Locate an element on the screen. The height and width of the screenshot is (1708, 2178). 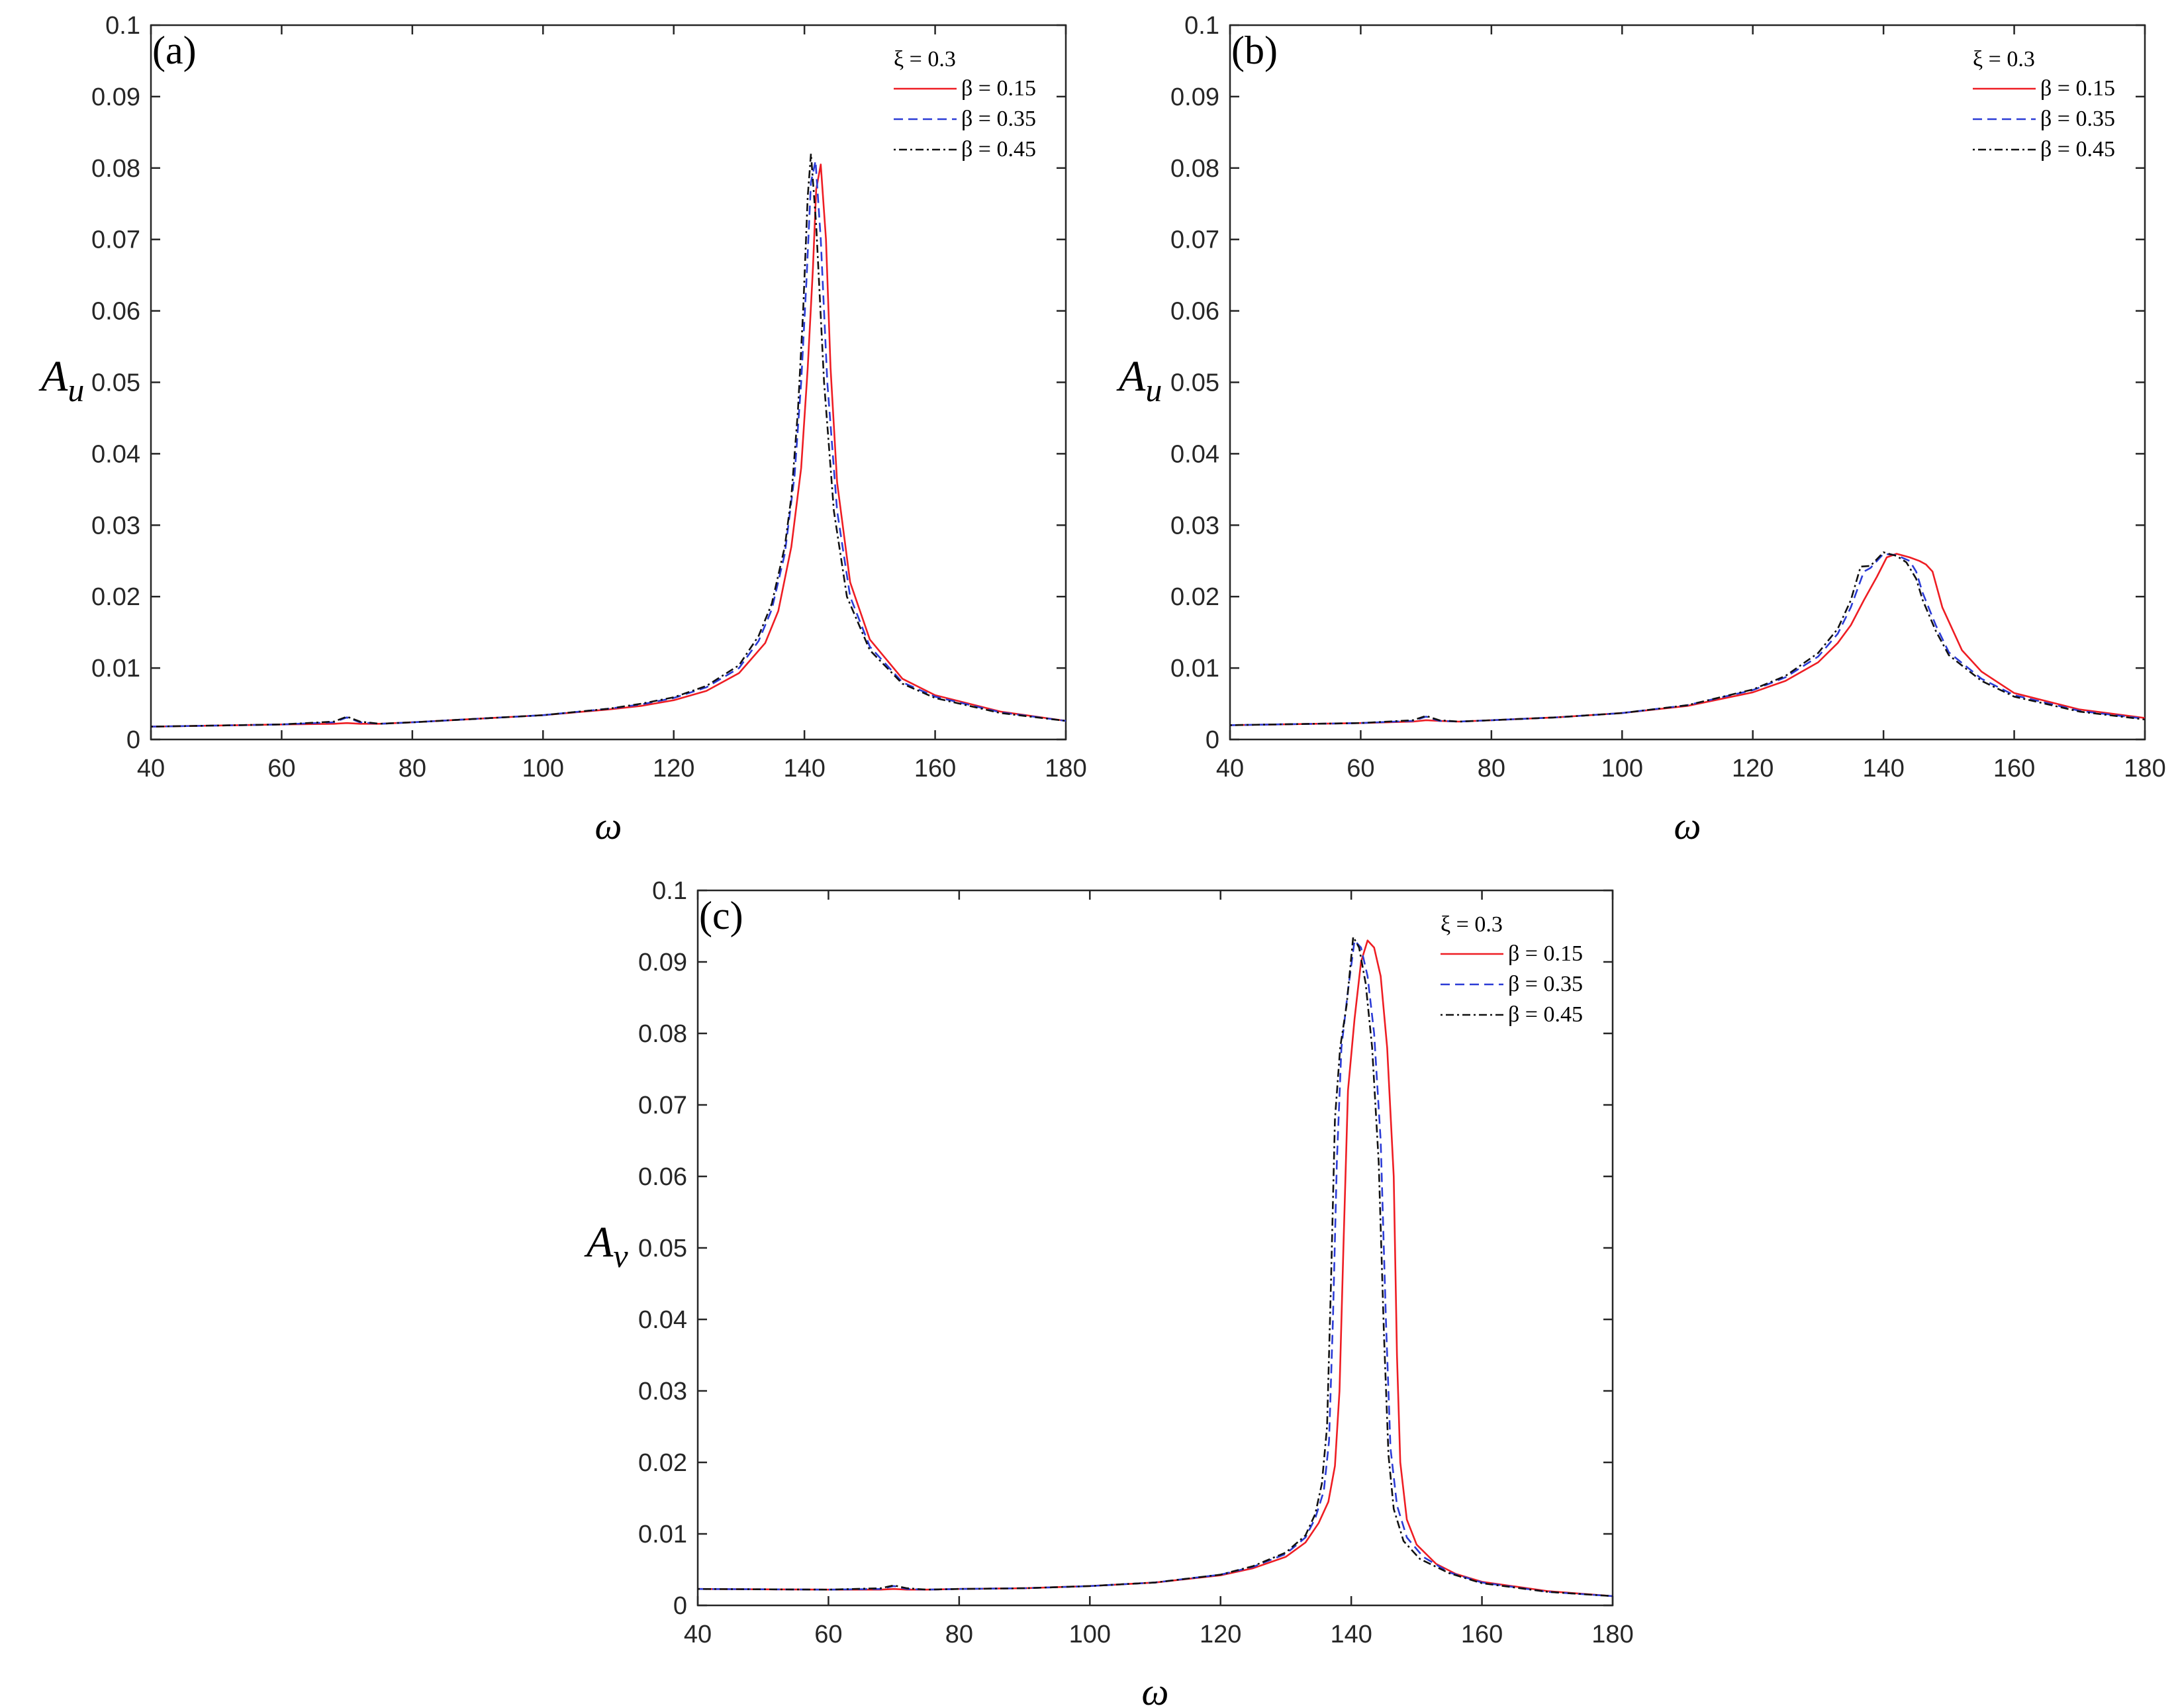
panel-label: (a) is located at coordinates (175, 50).